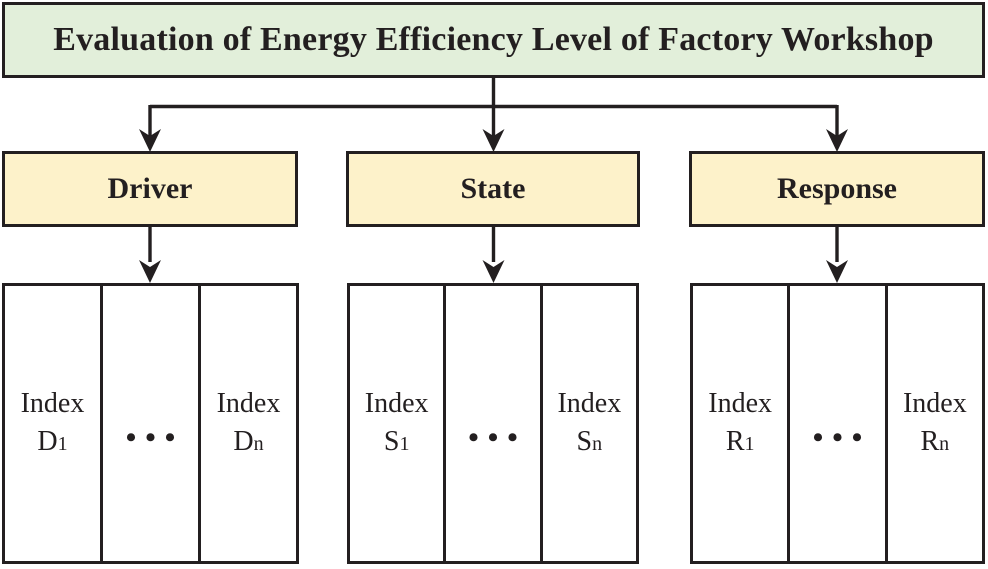 This screenshot has width=988, height=569. What do you see at coordinates (493, 271) in the screenshot?
I see `arrowhead-state-indices` at bounding box center [493, 271].